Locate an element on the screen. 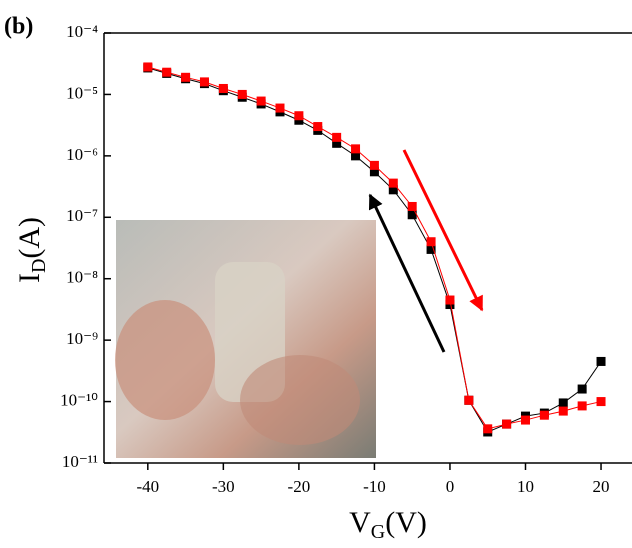  y-title-sub: D is located at coordinates (39, 266).